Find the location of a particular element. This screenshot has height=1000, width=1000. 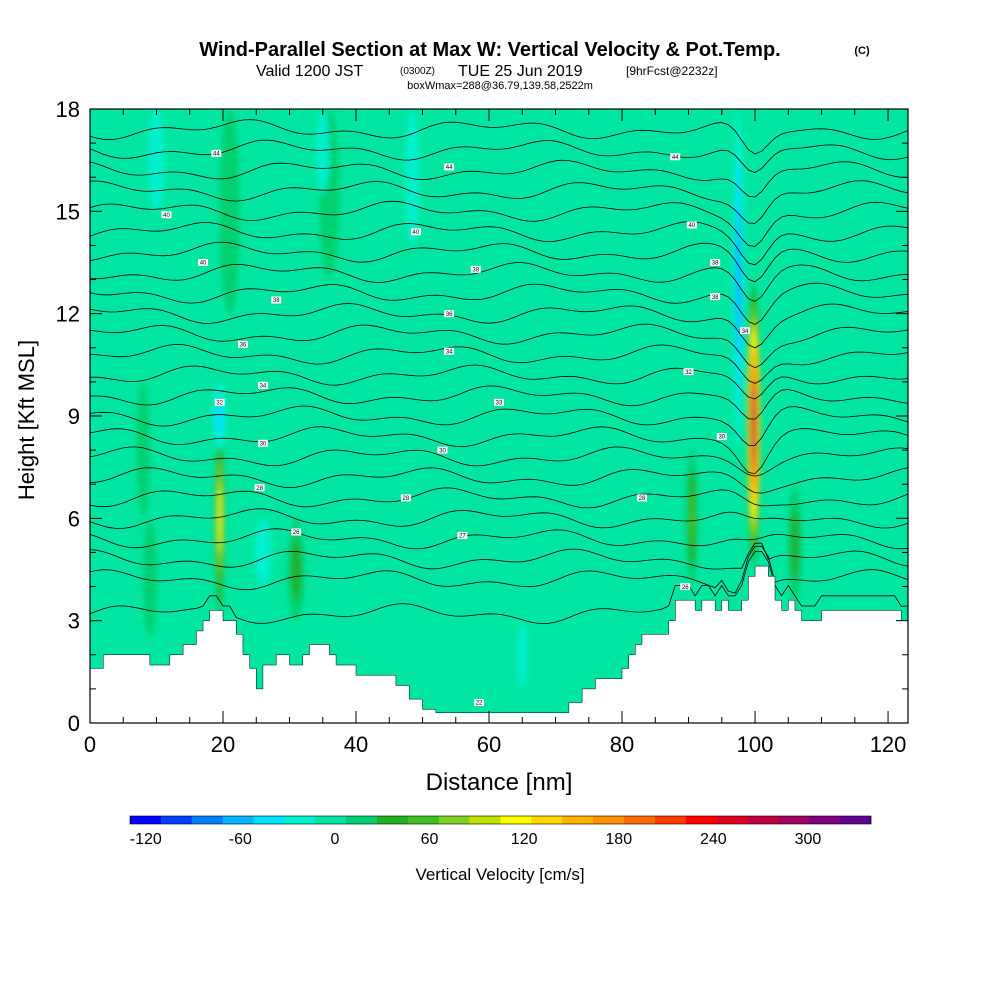

contour-label: 32 is located at coordinates (688, 373).